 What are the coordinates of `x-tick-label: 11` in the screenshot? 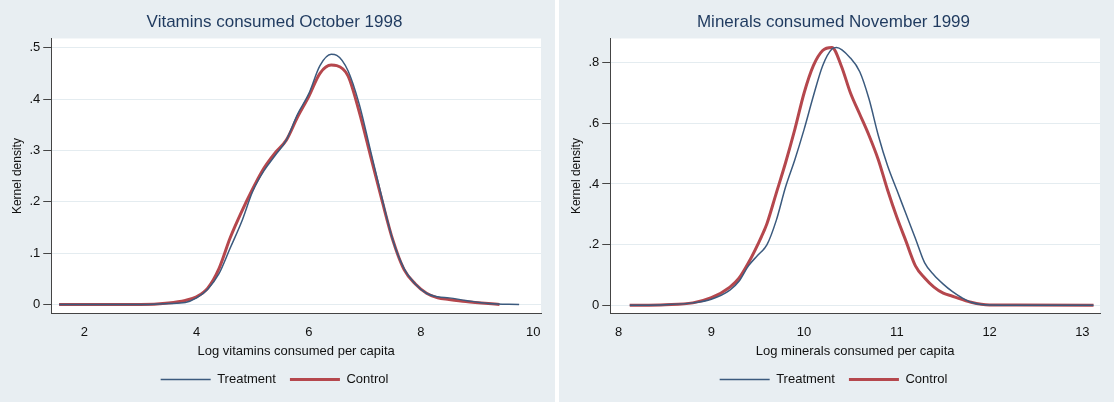 It's located at (897, 332).